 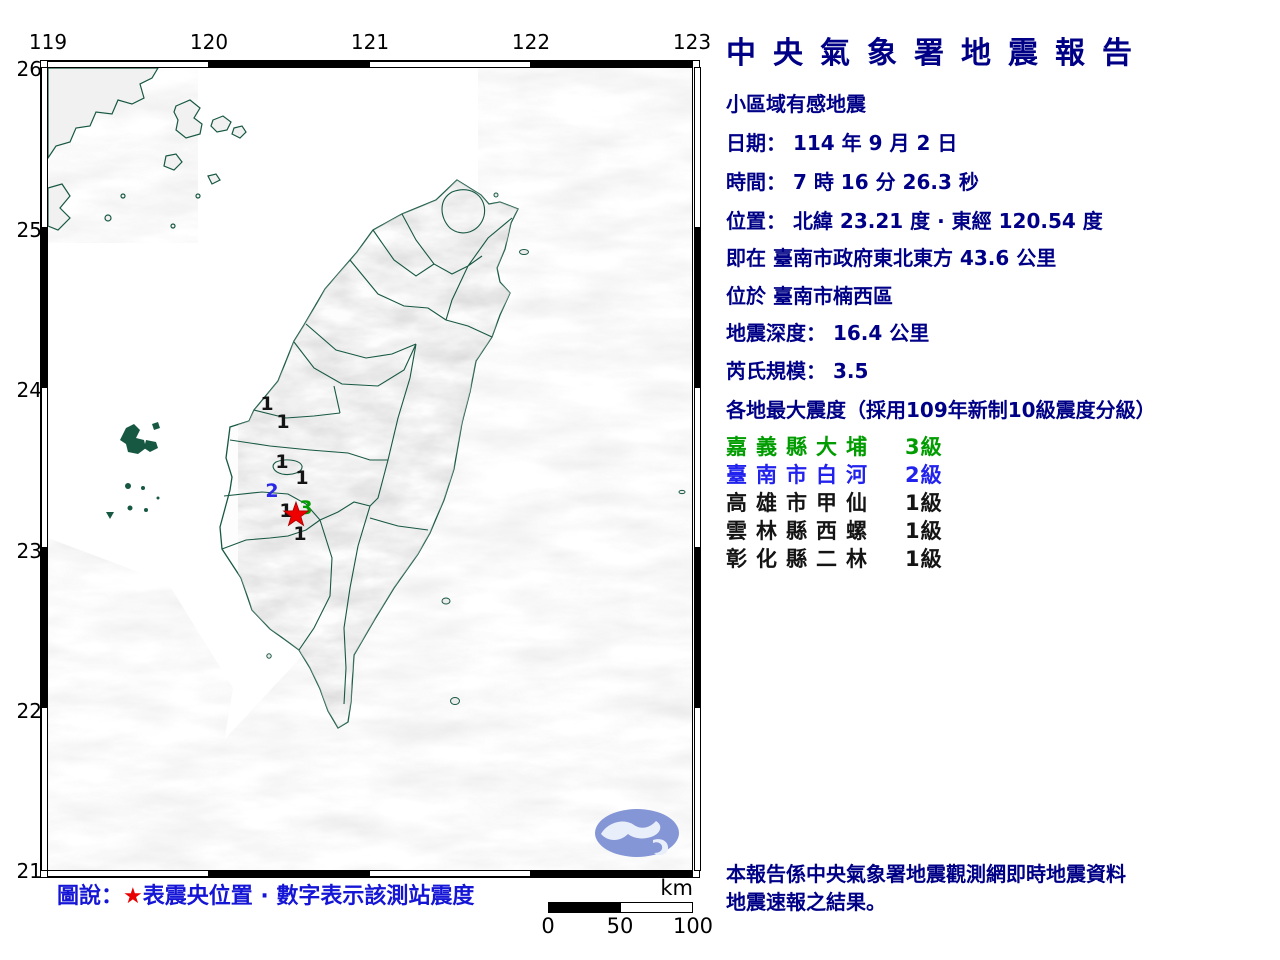 What do you see at coordinates (806, 902) in the screenshot?
I see `footer-note-line2: 地震速報之結果。` at bounding box center [806, 902].